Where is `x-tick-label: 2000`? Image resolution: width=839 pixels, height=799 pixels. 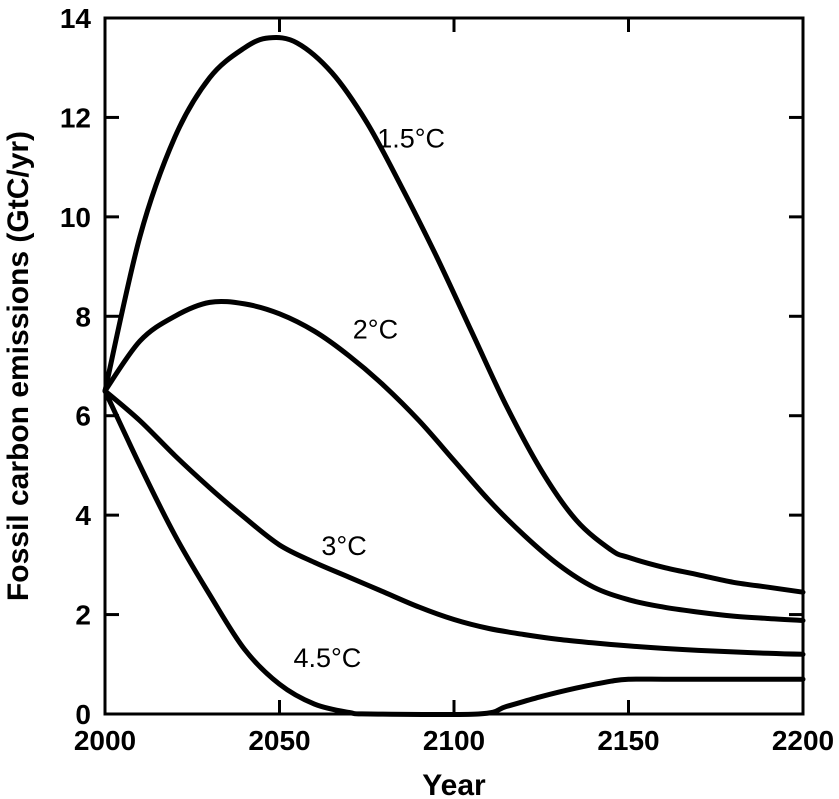
x-tick-label: 2000 is located at coordinates (105, 740).